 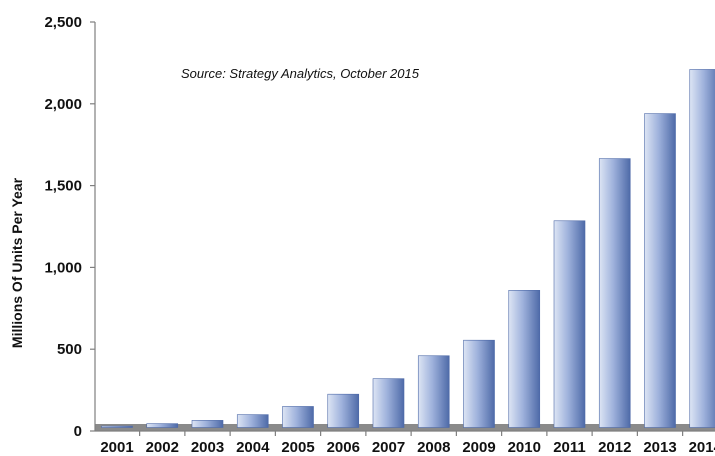 What do you see at coordinates (63, 186) in the screenshot?
I see `y-tick-label: 1,500` at bounding box center [63, 186].